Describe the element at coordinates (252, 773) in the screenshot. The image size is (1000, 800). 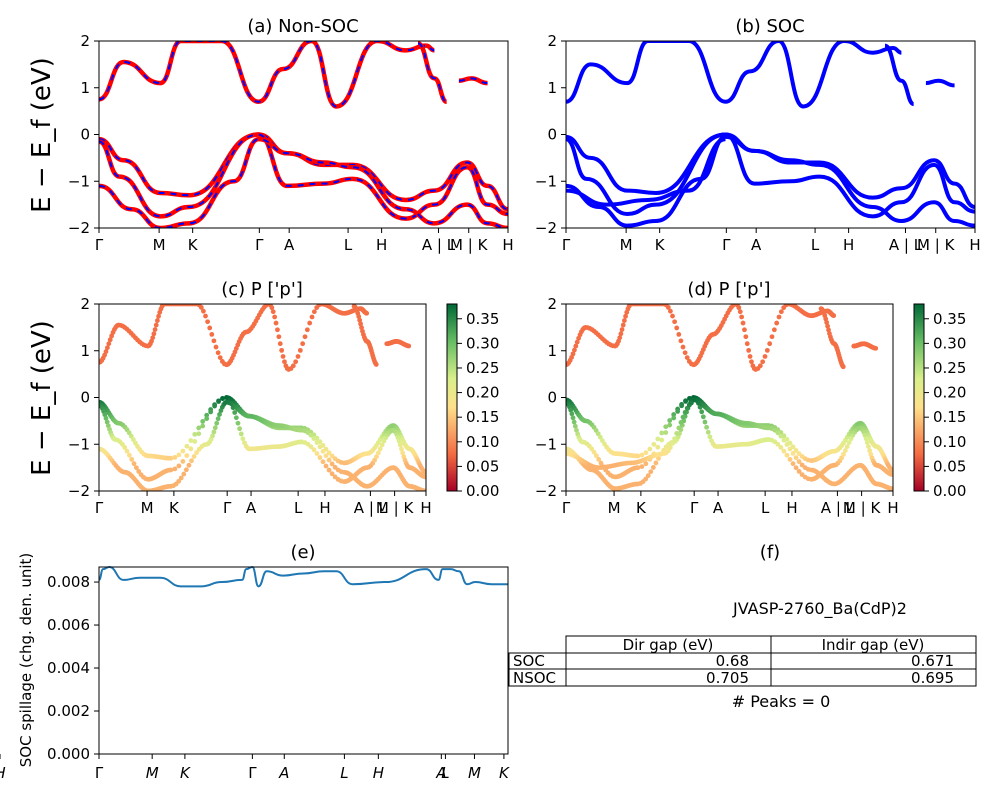
I see `x-tick-label: Γ` at that location.